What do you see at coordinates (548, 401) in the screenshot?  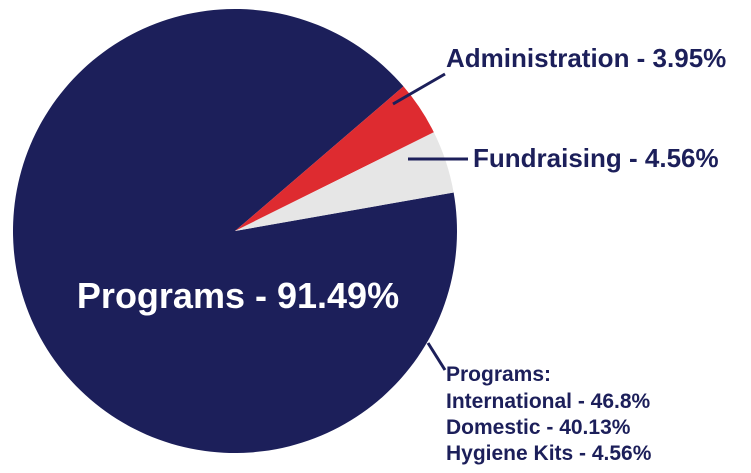 I see `breakdown-item-international: International - 46.8%` at bounding box center [548, 401].